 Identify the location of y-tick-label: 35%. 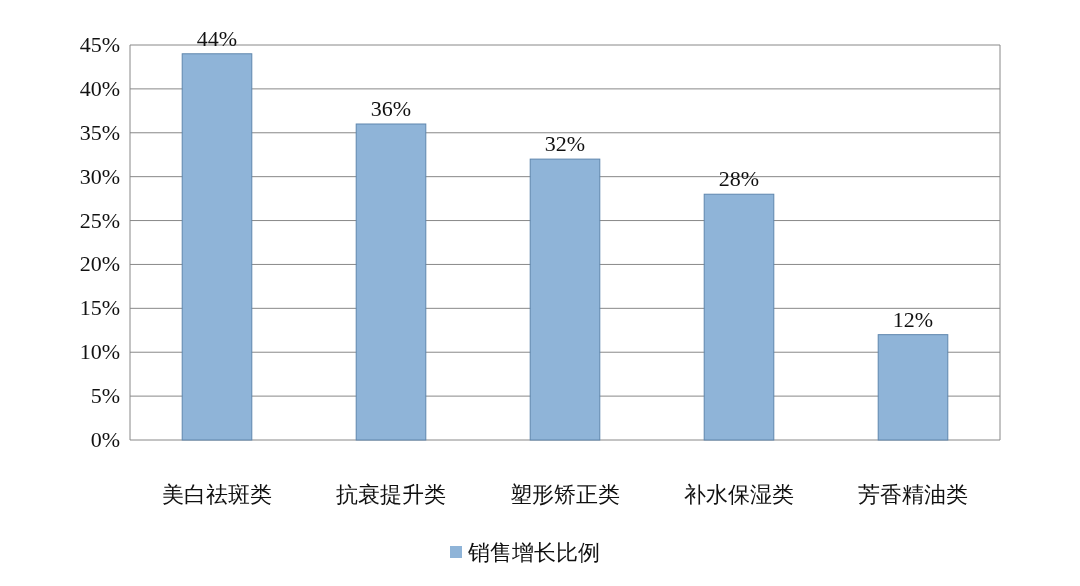
(99, 132).